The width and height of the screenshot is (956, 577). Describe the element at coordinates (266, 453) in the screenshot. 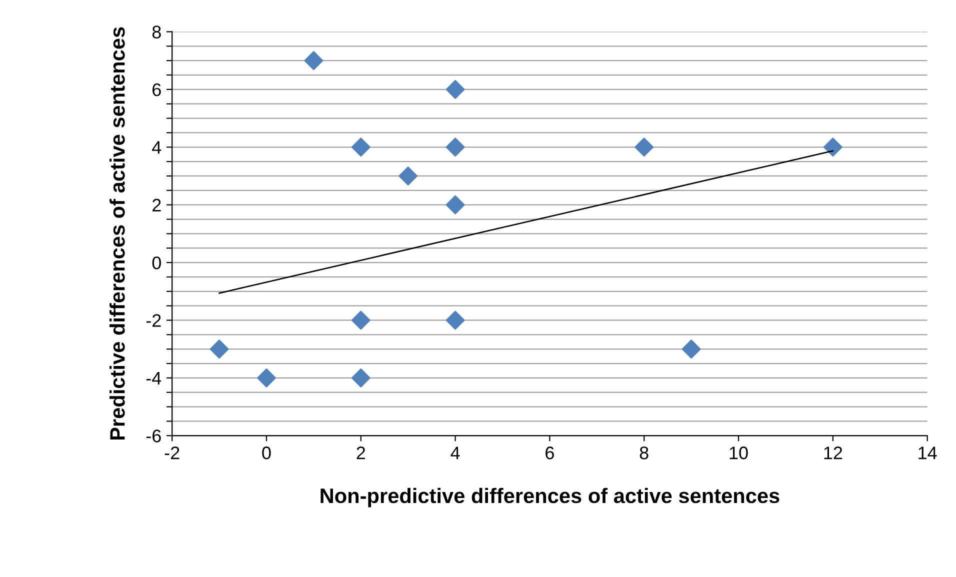

I see `x-tick-label: 0` at that location.